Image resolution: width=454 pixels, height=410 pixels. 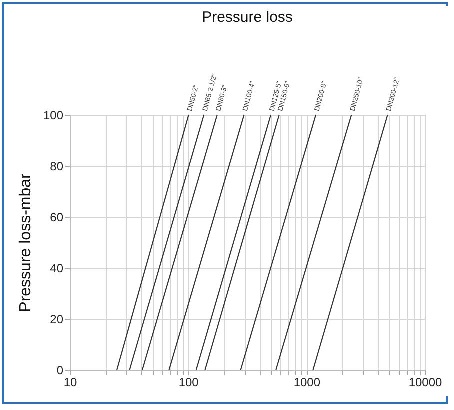 What do you see at coordinates (425, 383) in the screenshot?
I see `x-tick-label: 10000` at bounding box center [425, 383].